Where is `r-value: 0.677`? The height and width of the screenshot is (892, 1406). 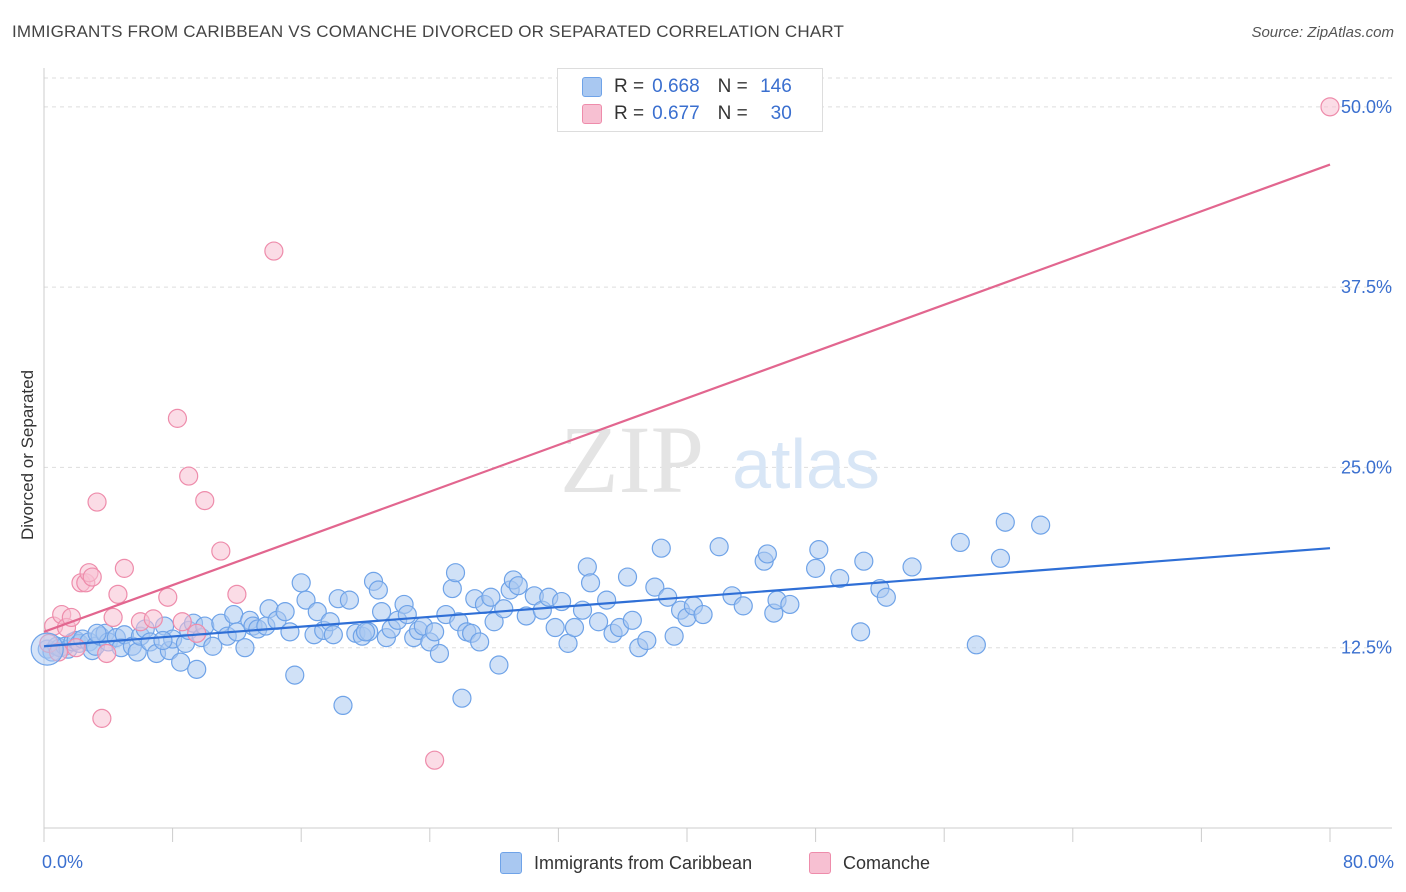
r-value: 0.677 is located at coordinates (676, 113).